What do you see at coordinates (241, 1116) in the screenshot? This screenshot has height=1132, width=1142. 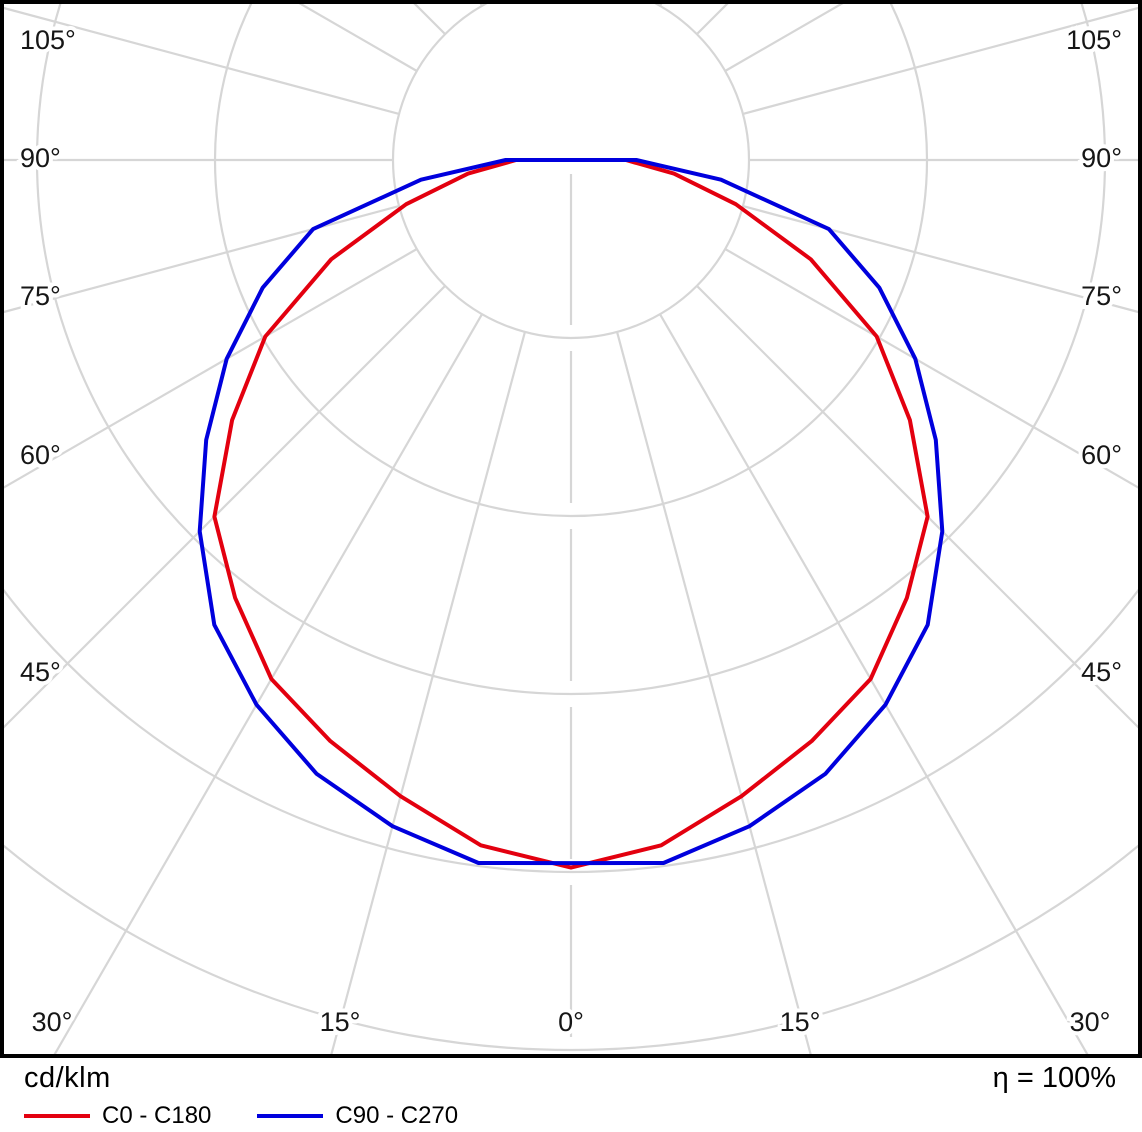 I see `legend: C0 - C180 C90 - C270` at bounding box center [241, 1116].